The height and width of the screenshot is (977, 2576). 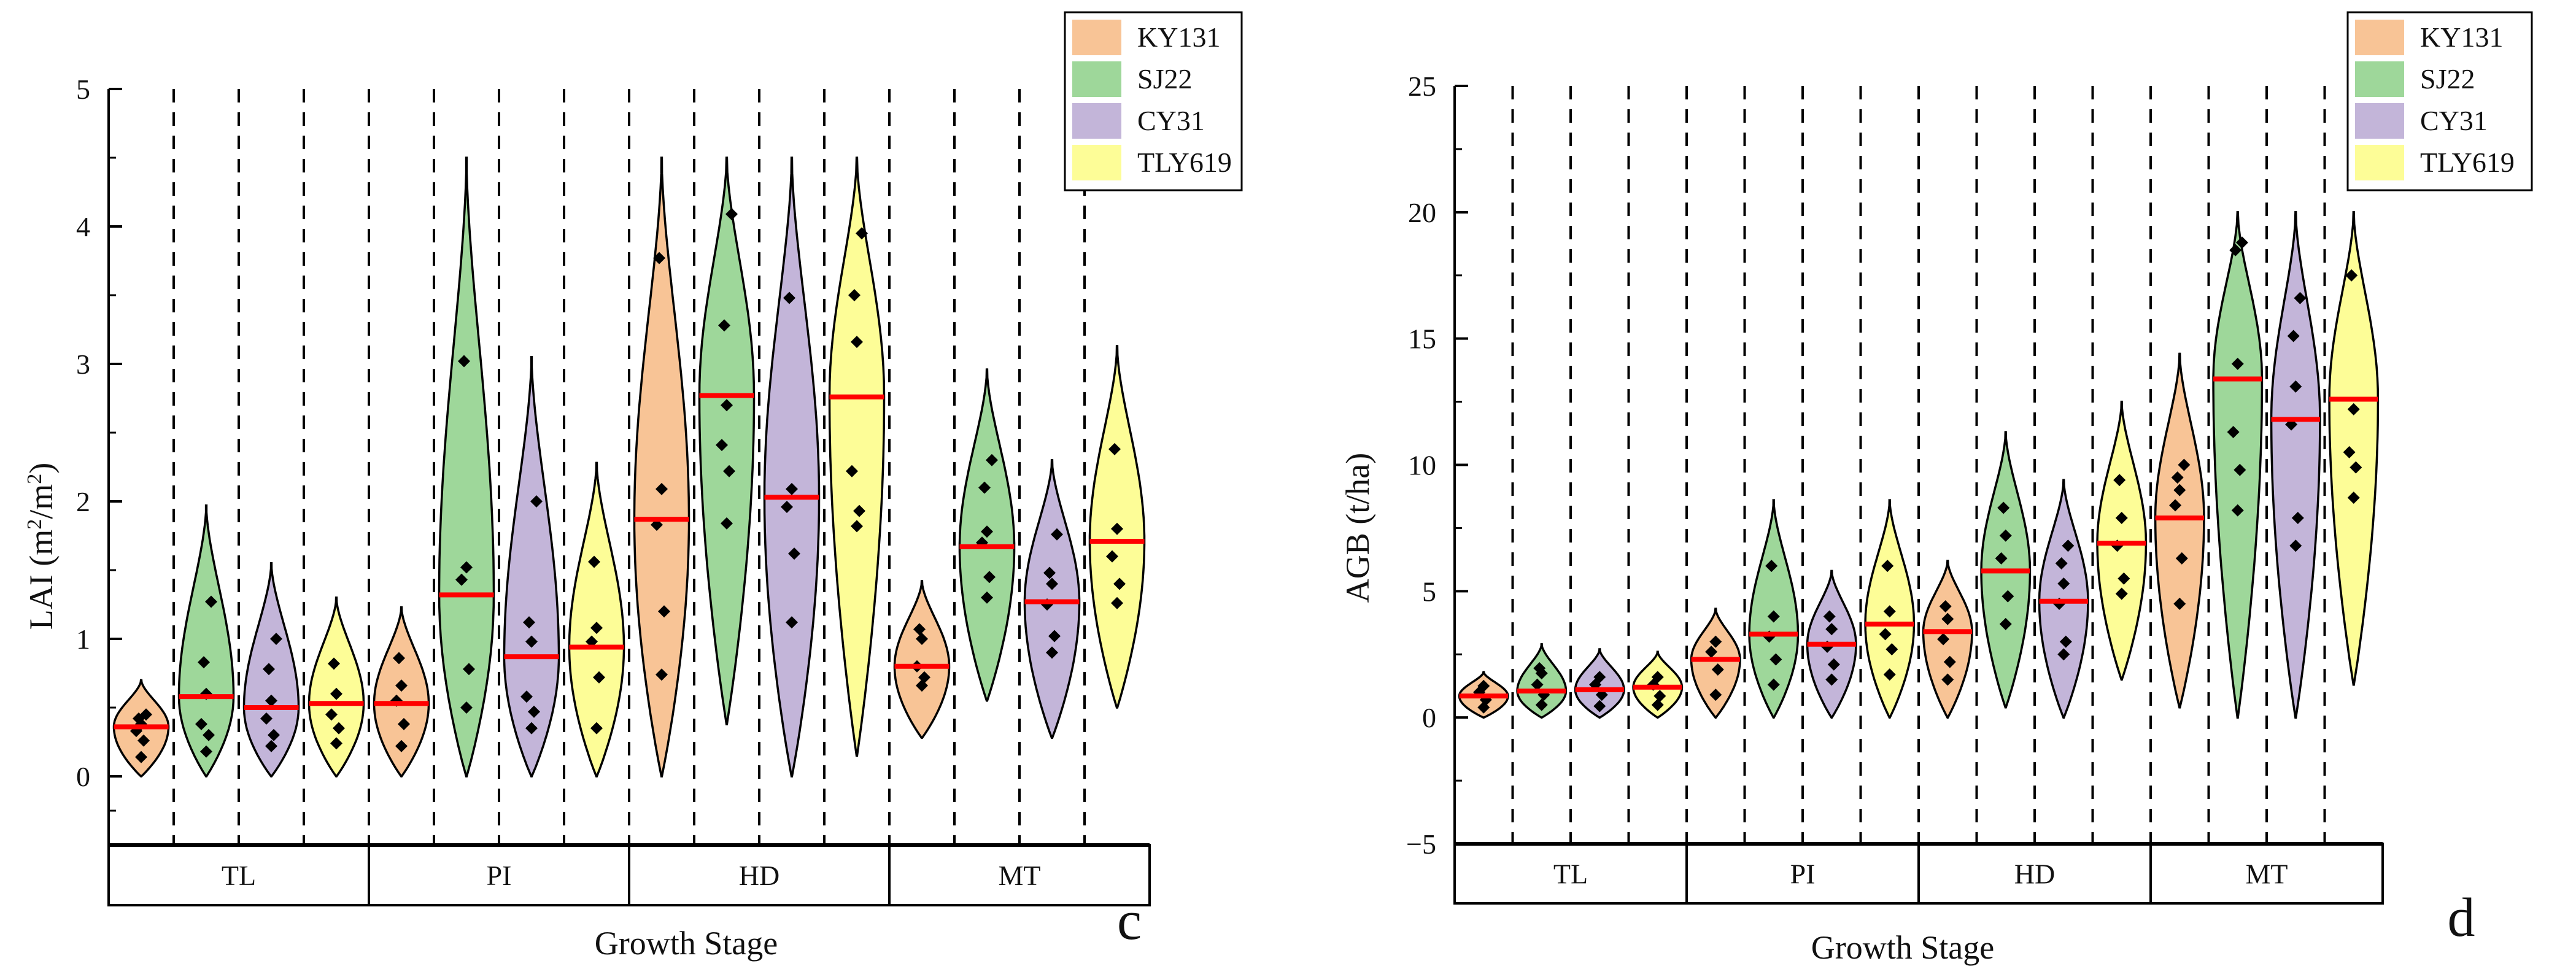 What do you see at coordinates (686, 943) in the screenshot?
I see `panel-c-xlabel: Growth Stage` at bounding box center [686, 943].